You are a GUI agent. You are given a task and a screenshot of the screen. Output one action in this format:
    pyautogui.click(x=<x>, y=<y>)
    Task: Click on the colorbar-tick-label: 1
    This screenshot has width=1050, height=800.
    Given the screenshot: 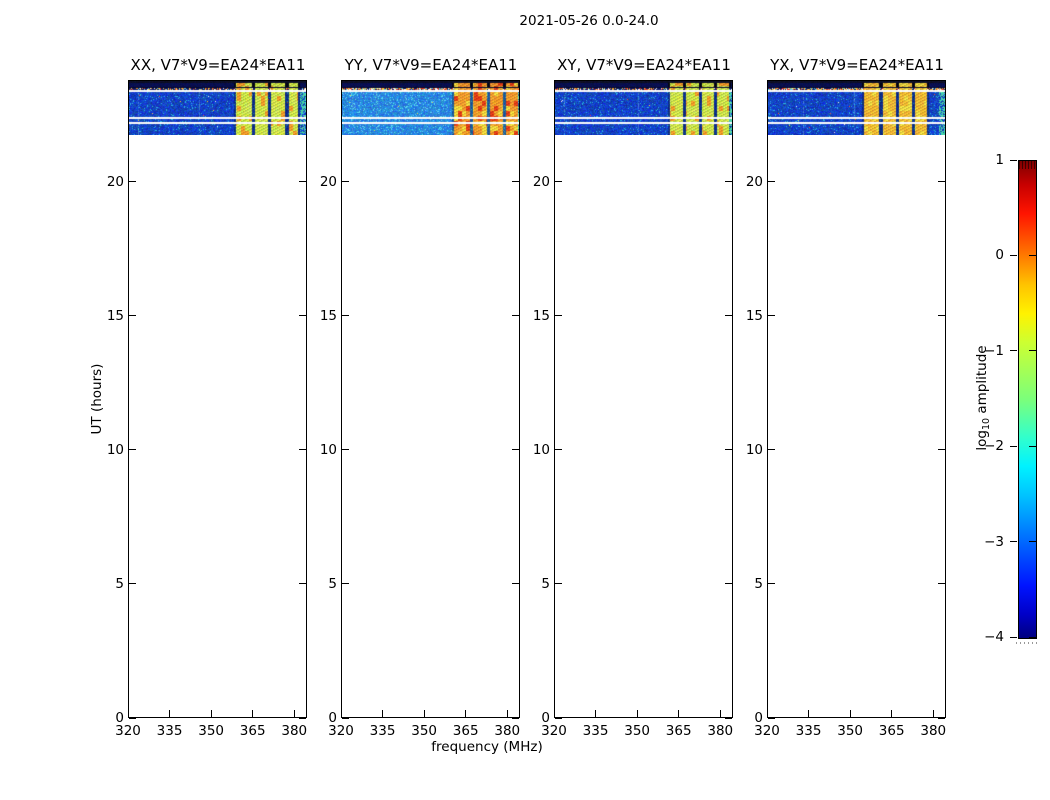 What is the action you would take?
    pyautogui.click(x=999, y=160)
    